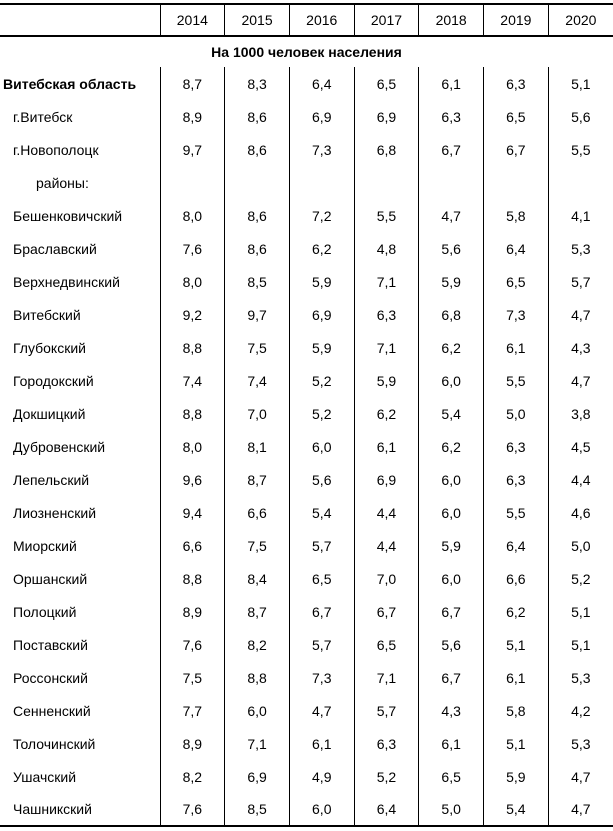  I want to click on cell-value: 5,8, so click(516, 710).